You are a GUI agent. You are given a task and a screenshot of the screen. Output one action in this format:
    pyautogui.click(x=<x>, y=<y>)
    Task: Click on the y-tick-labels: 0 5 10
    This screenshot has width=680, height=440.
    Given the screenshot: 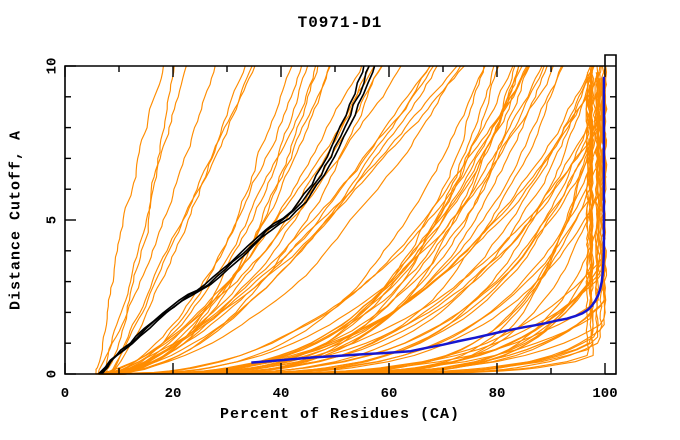 What is the action you would take?
    pyautogui.click(x=53, y=218)
    